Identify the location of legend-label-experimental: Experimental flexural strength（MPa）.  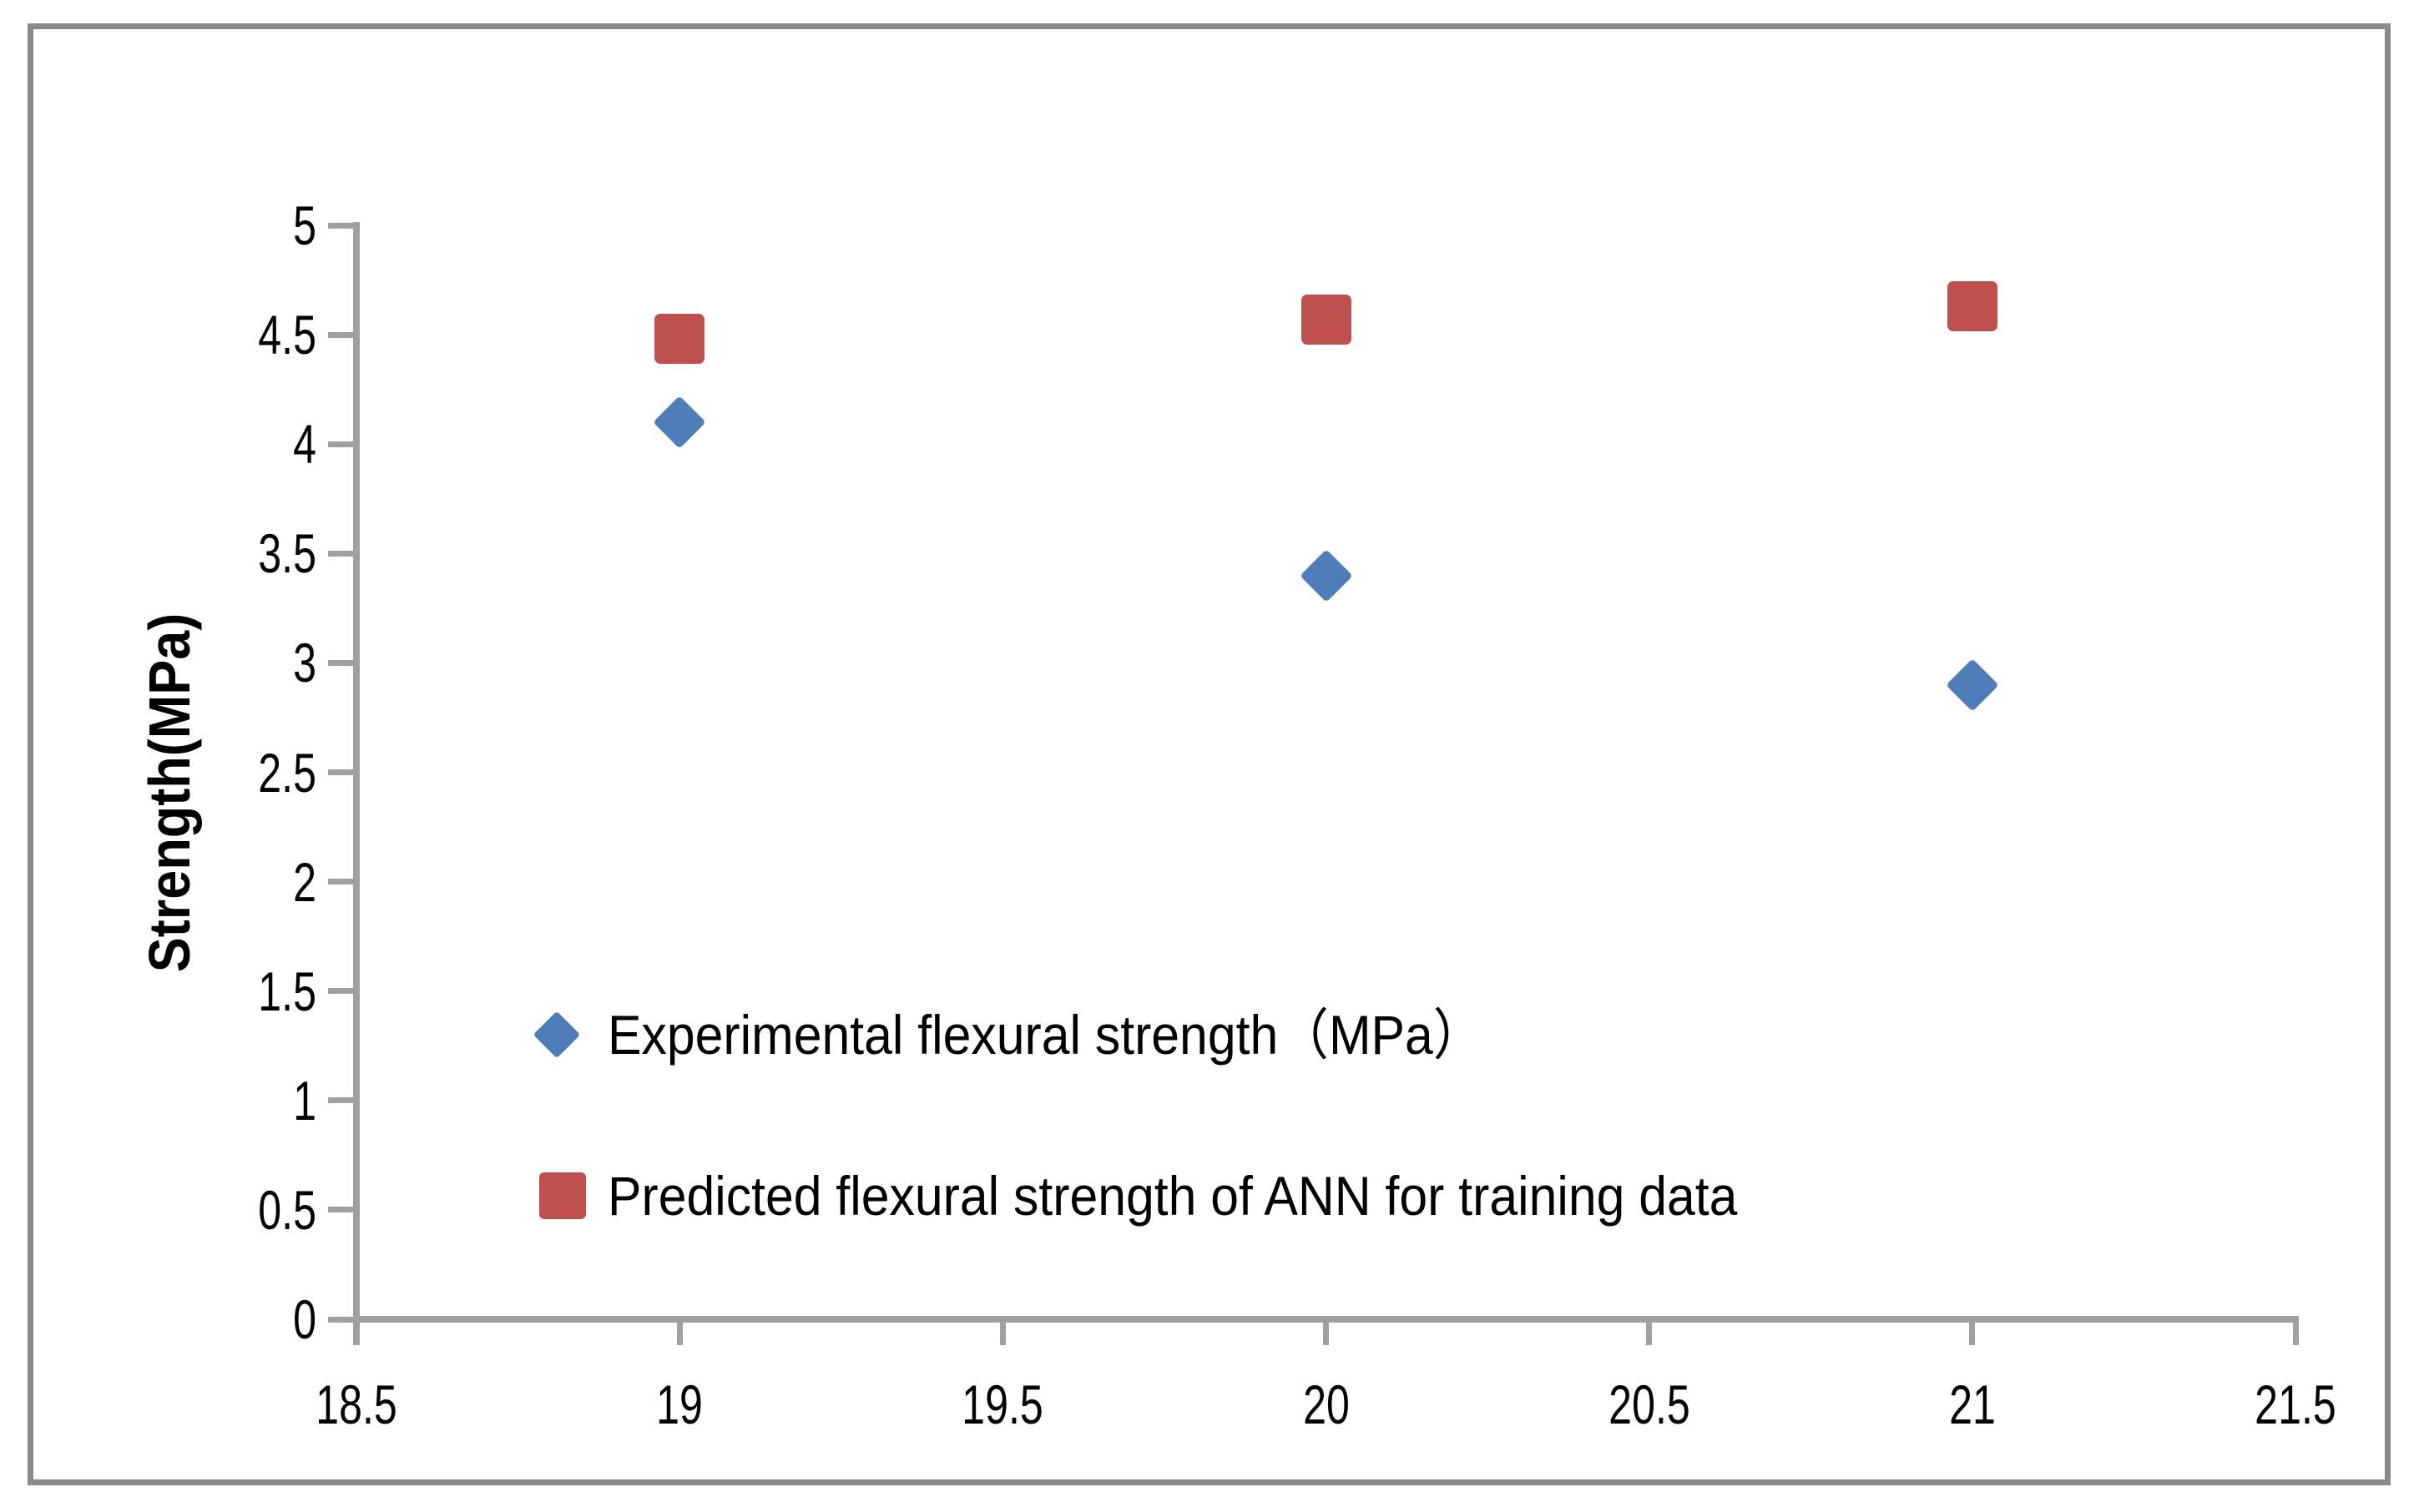
(1046, 1035).